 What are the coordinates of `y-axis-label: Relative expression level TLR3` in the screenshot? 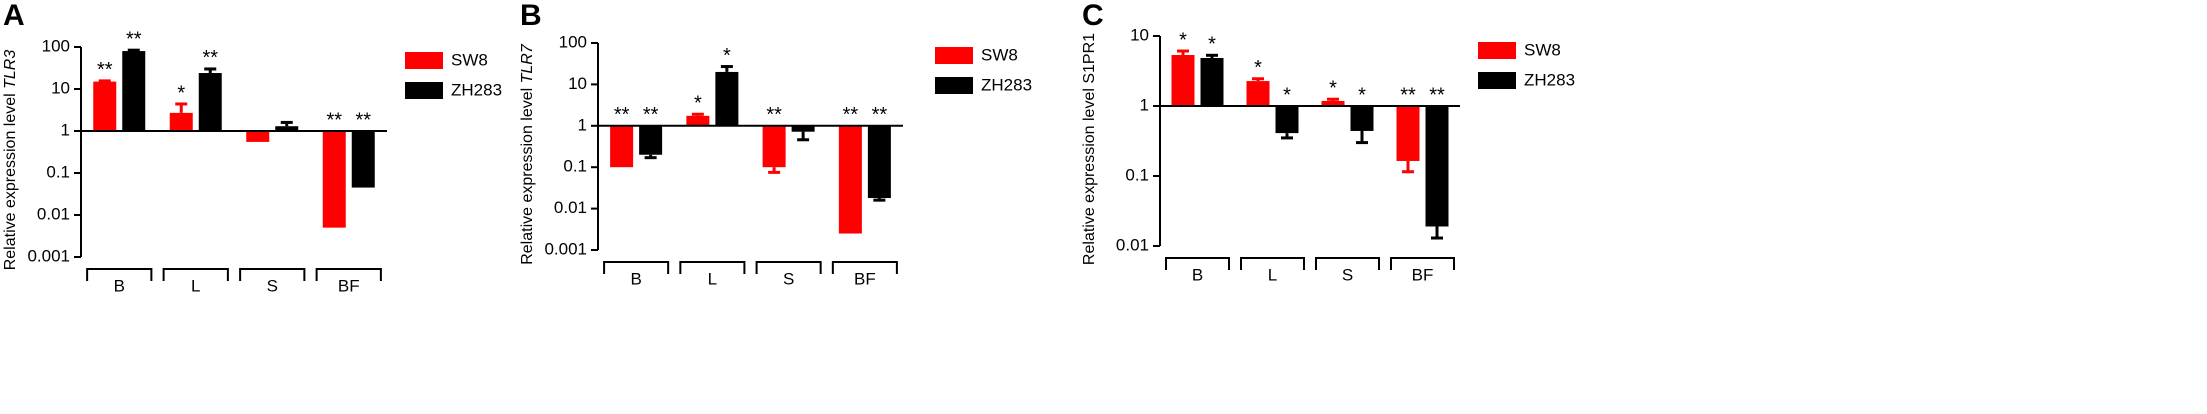 It's located at (10, 160).